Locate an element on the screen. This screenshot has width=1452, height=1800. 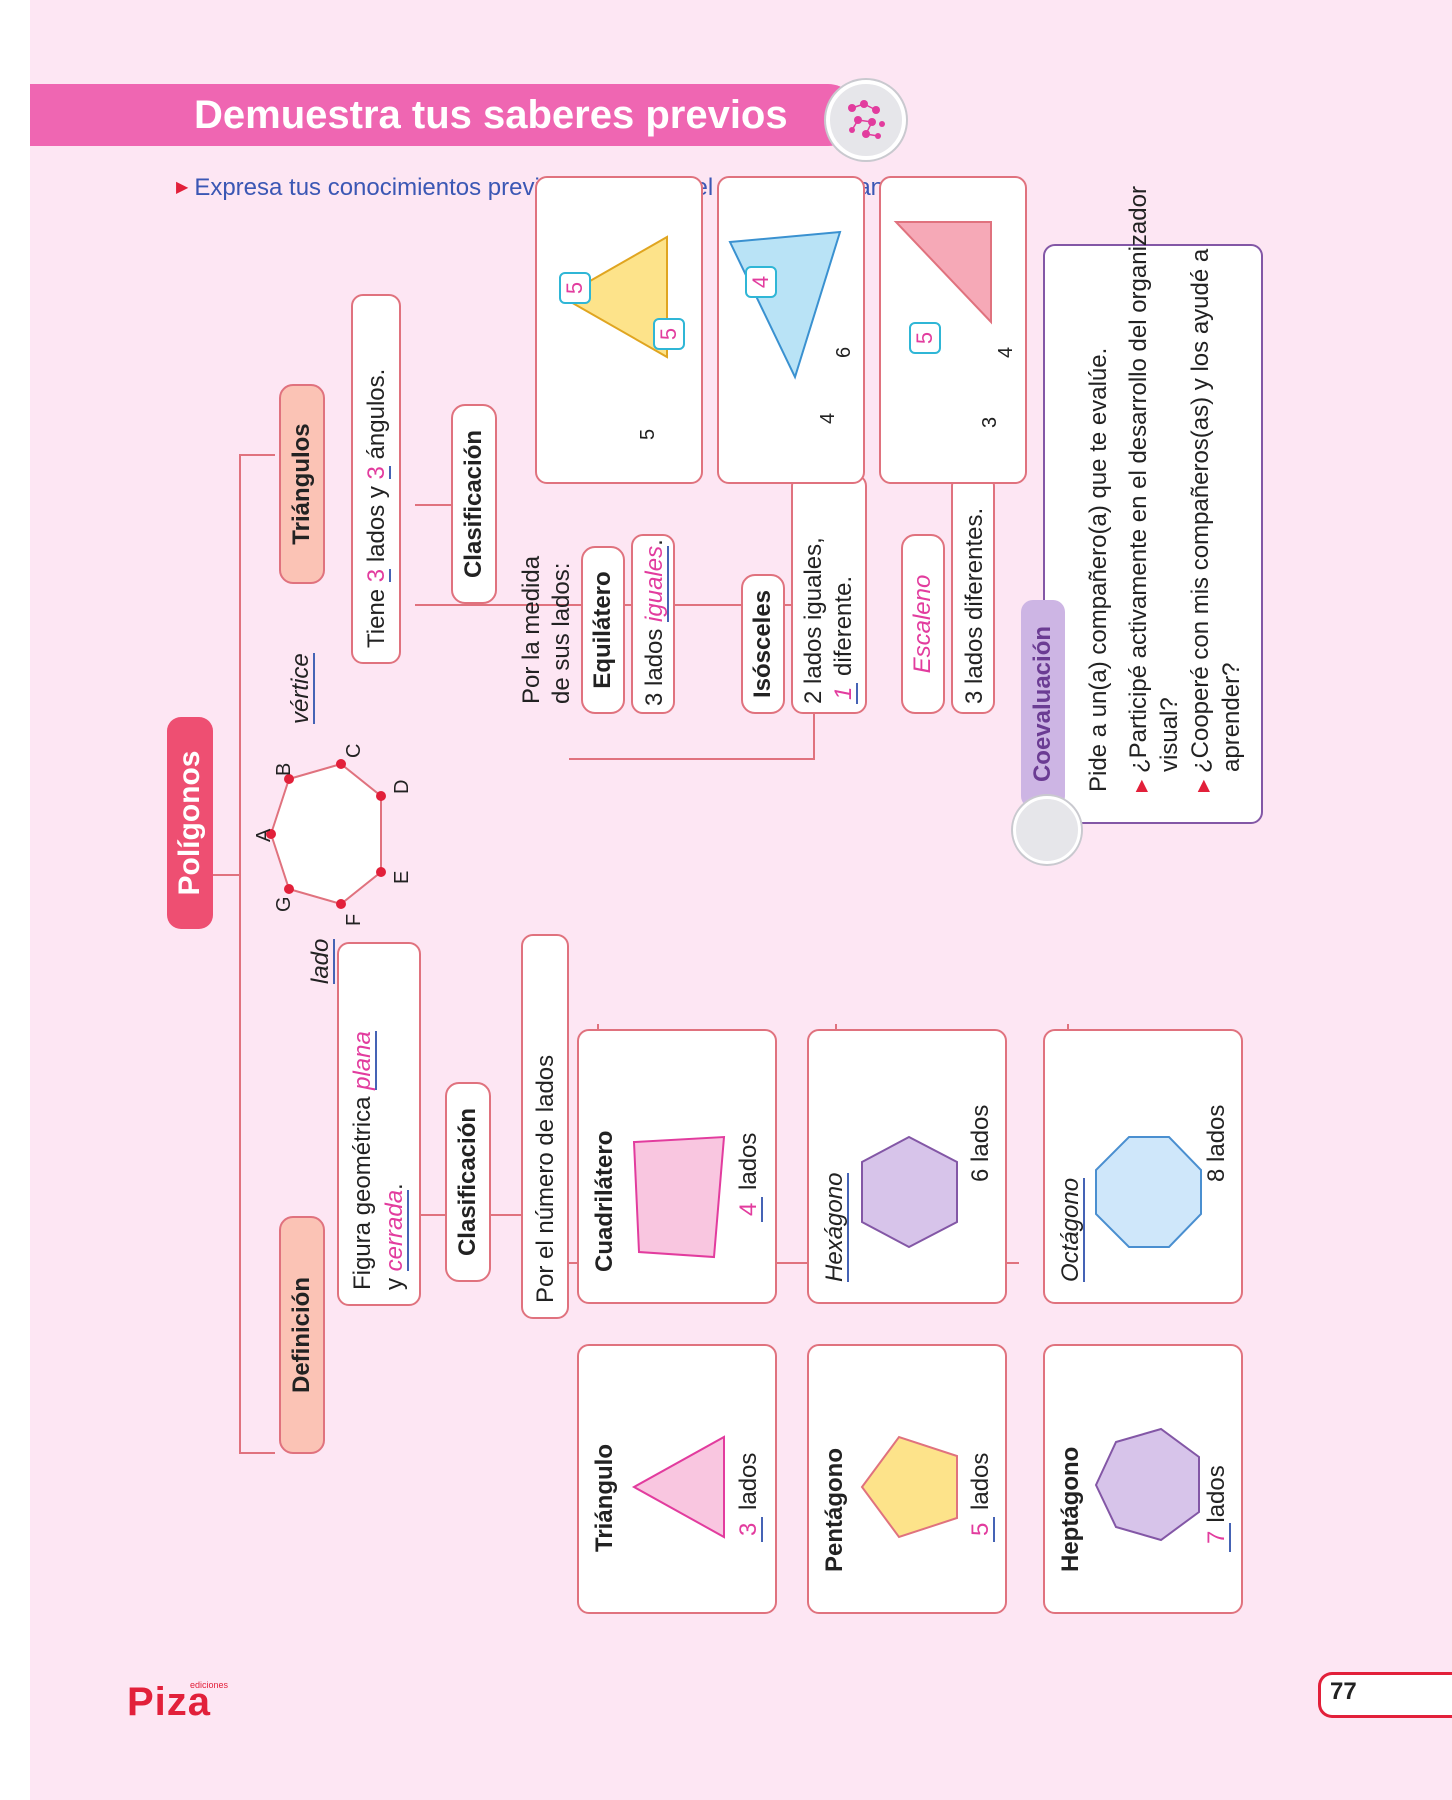
answer-lado: lado is located at coordinates (321, 961).